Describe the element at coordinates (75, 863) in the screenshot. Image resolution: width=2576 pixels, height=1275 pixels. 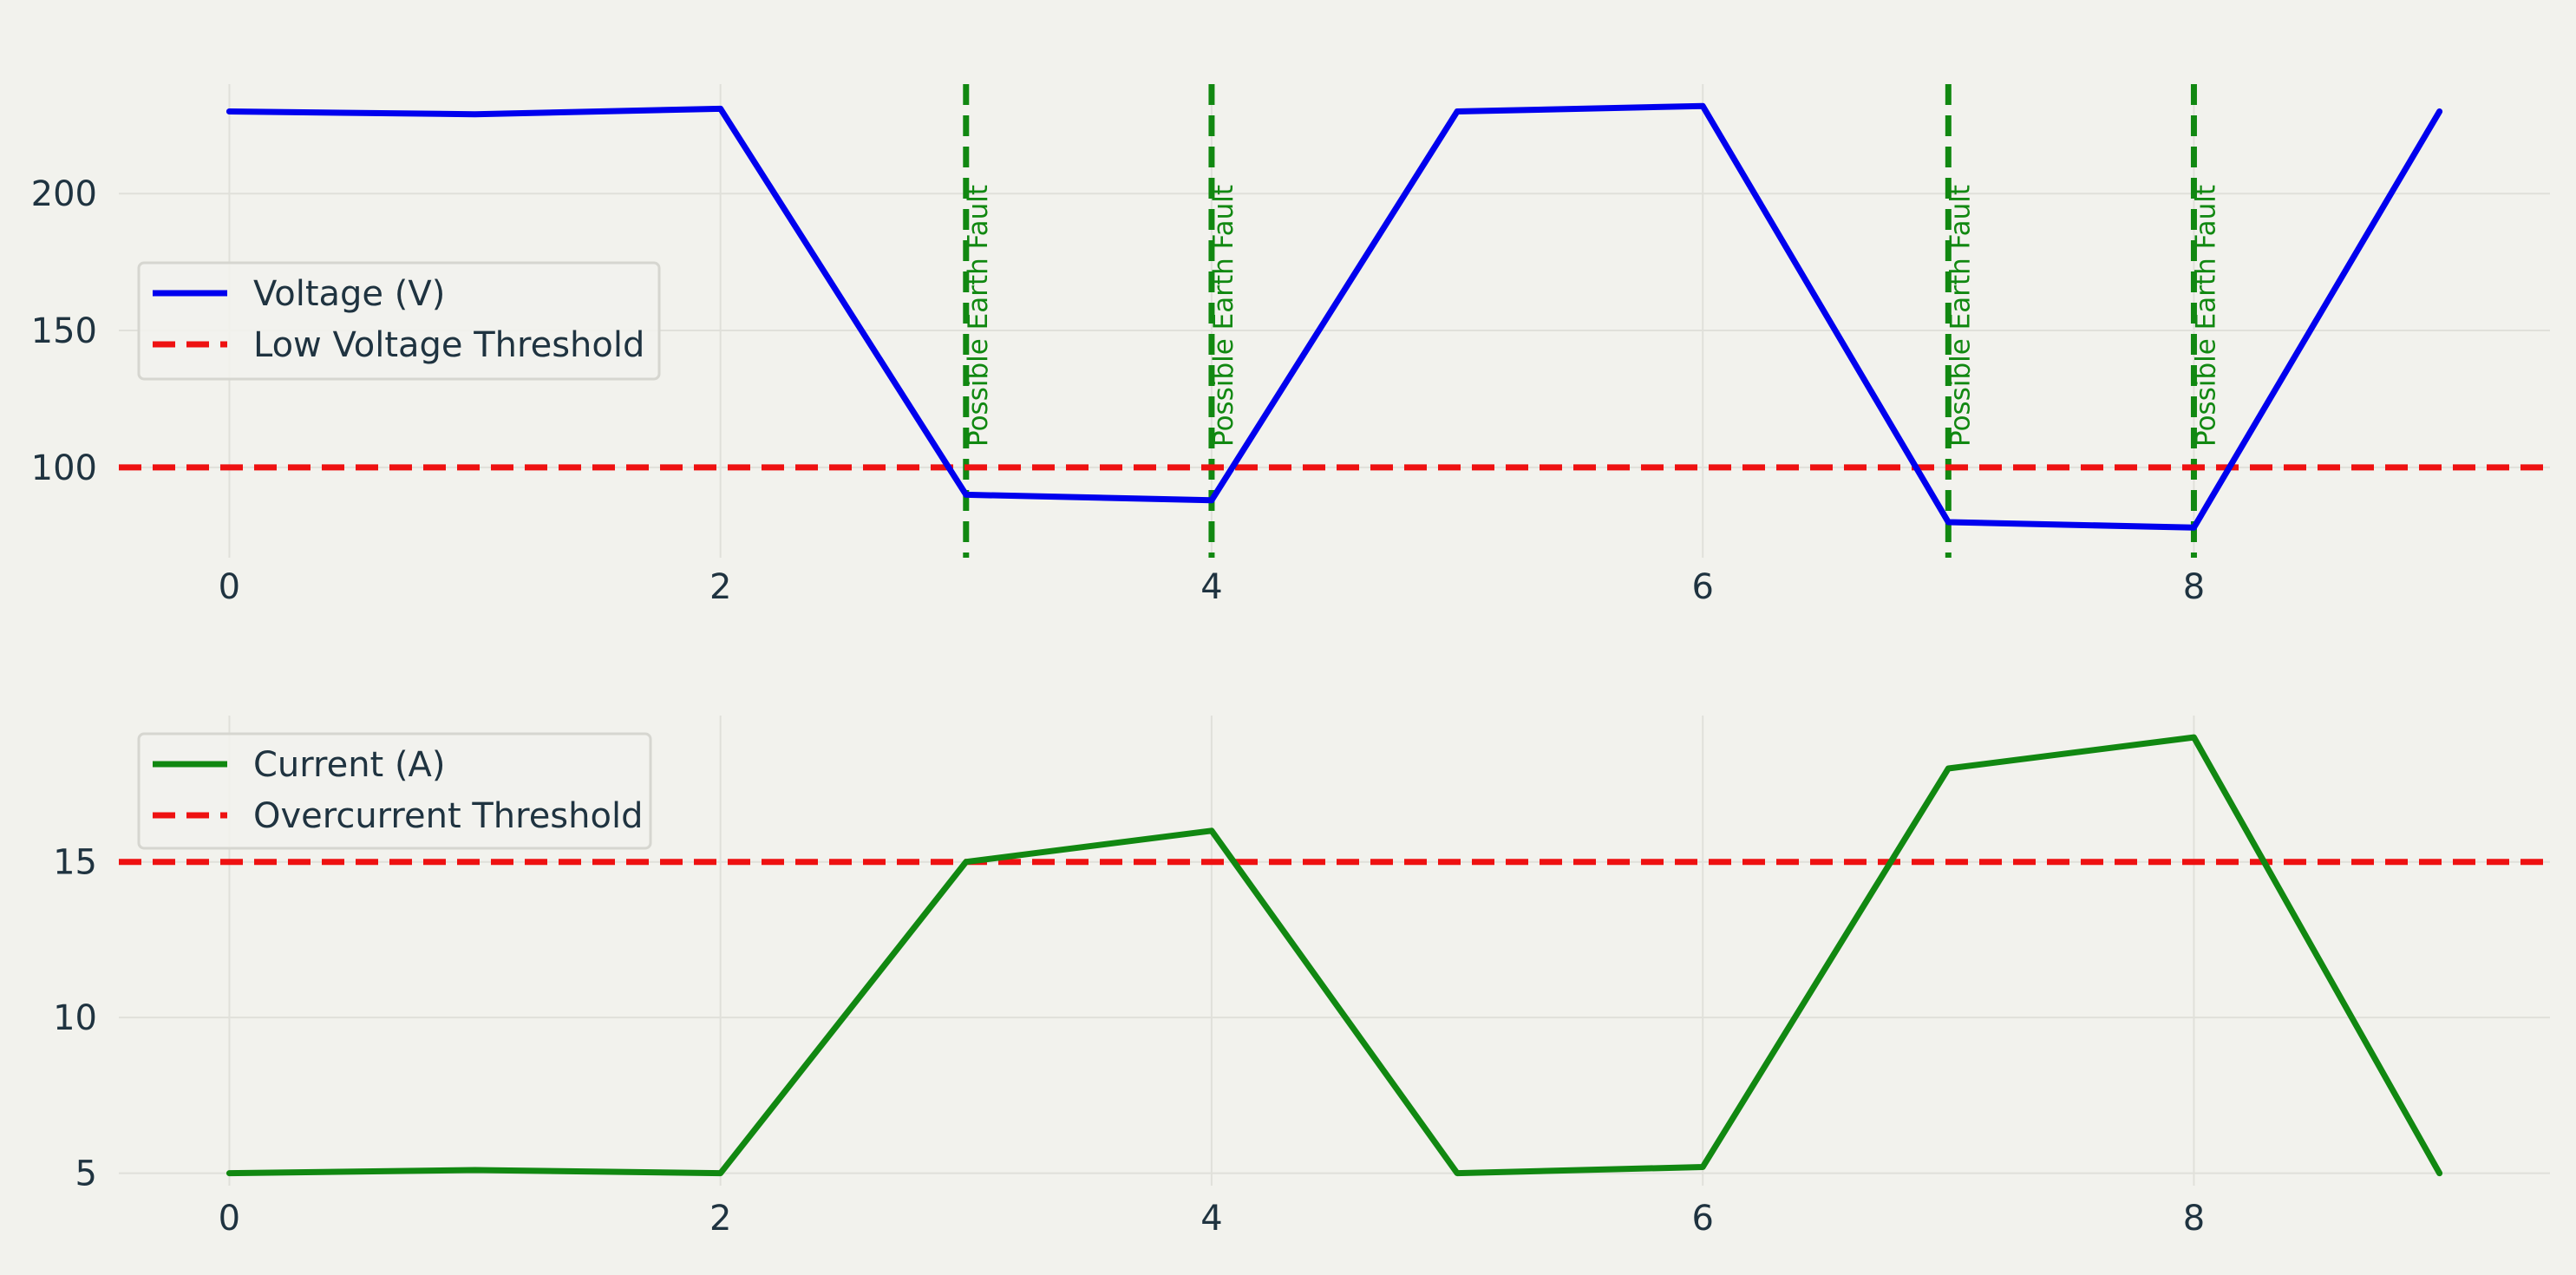
I see `y-tick-label: 15` at that location.